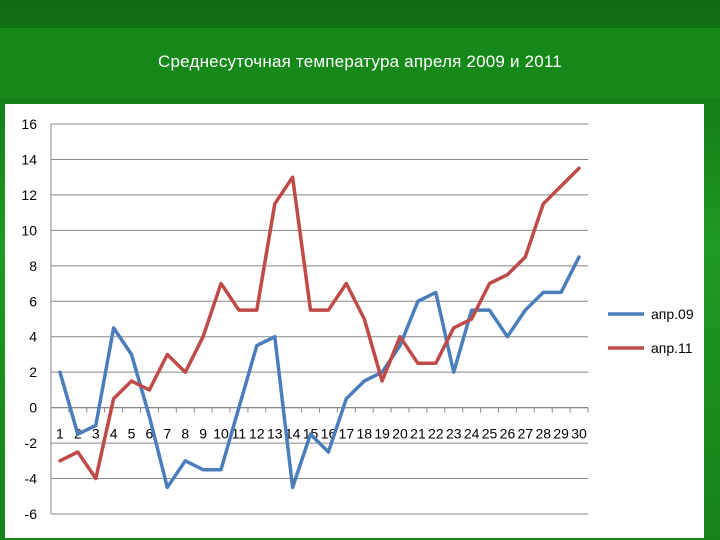  Describe the element at coordinates (239, 434) in the screenshot. I see `x-tick-label: 11` at that location.